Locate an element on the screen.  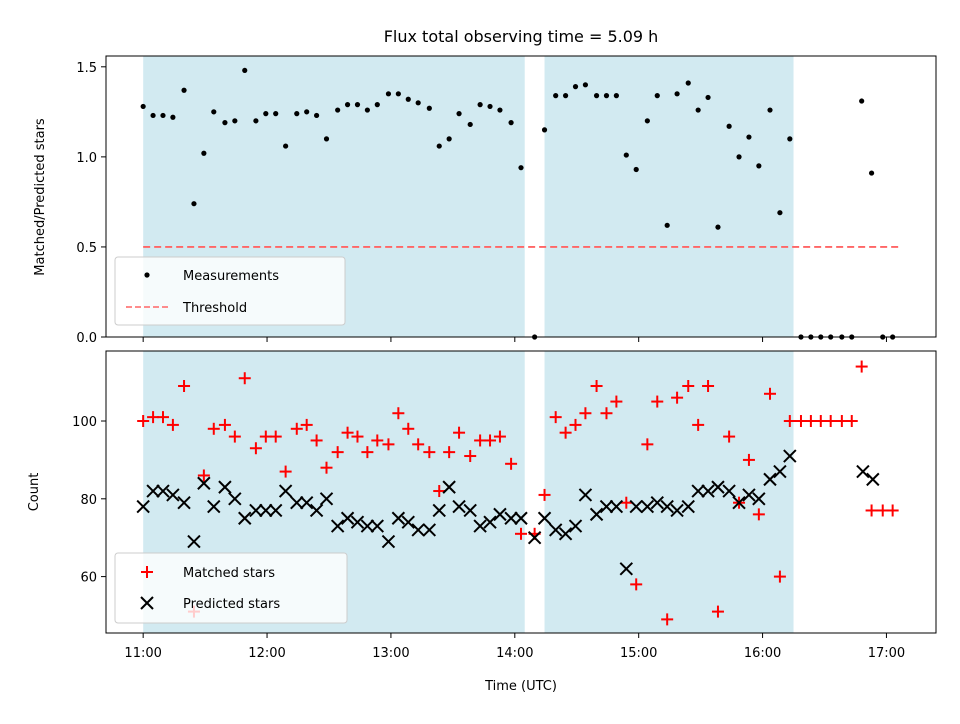
y-tick-label: 100 is located at coordinates (84, 422).